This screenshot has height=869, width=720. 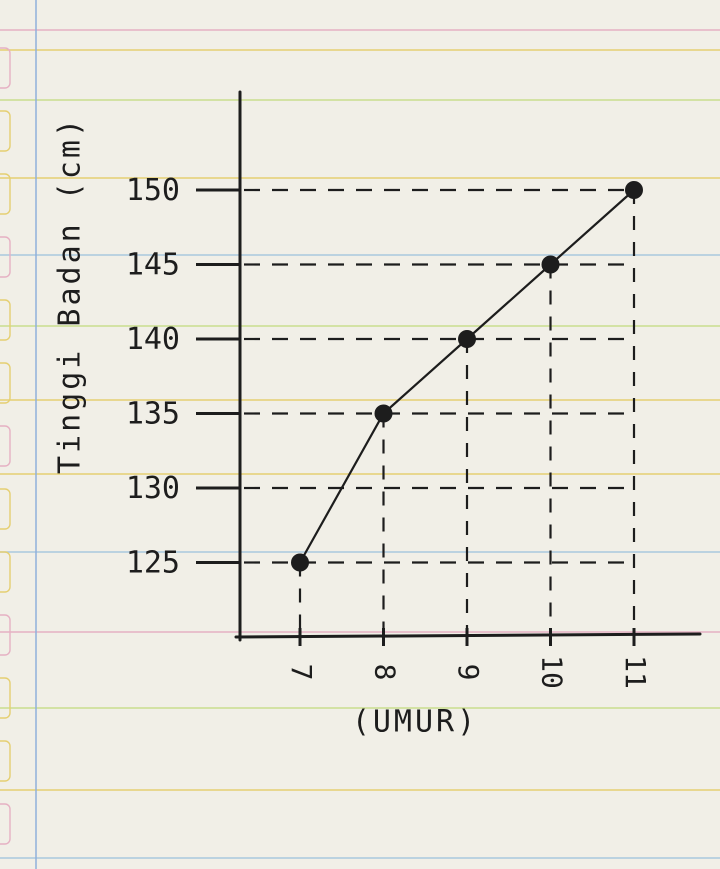 What do you see at coordinates (153, 339) in the screenshot?
I see `y-tick-label: 140` at bounding box center [153, 339].